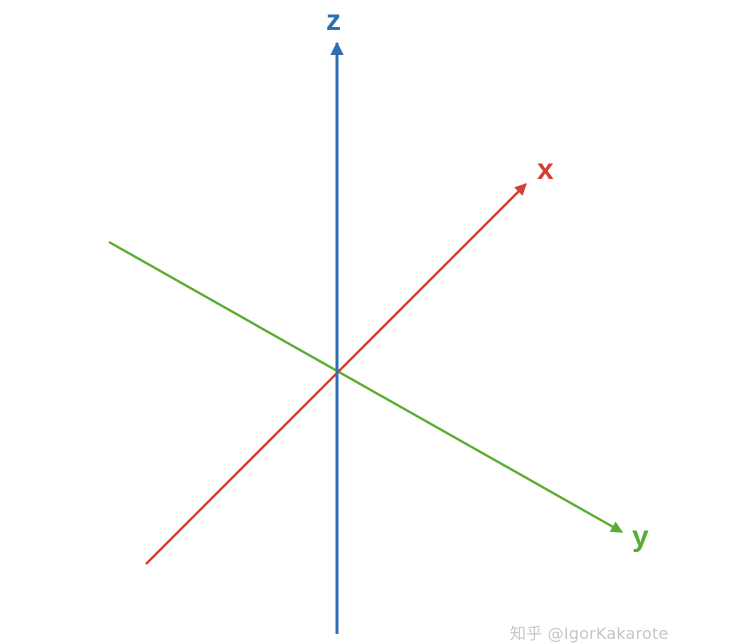 This screenshot has width=755, height=644. Describe the element at coordinates (640, 536) in the screenshot. I see `y-axis-label: y` at that location.